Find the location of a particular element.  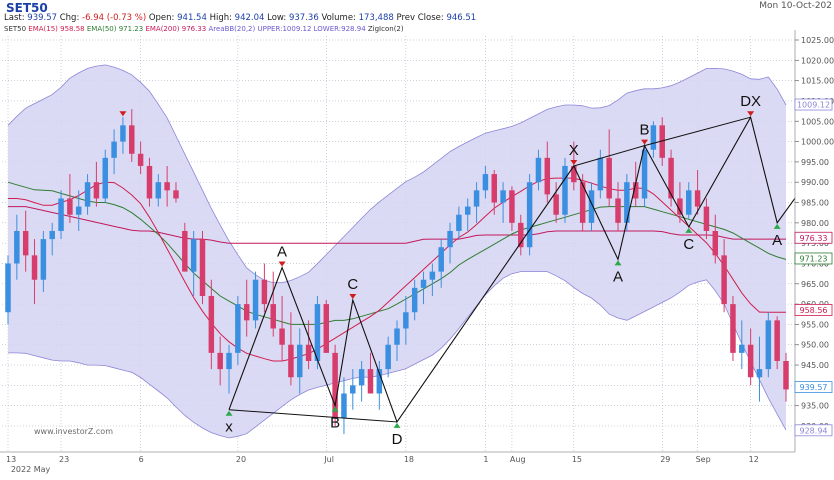

indicator-legend-item: EMA(200) is located at coordinates (163, 29).